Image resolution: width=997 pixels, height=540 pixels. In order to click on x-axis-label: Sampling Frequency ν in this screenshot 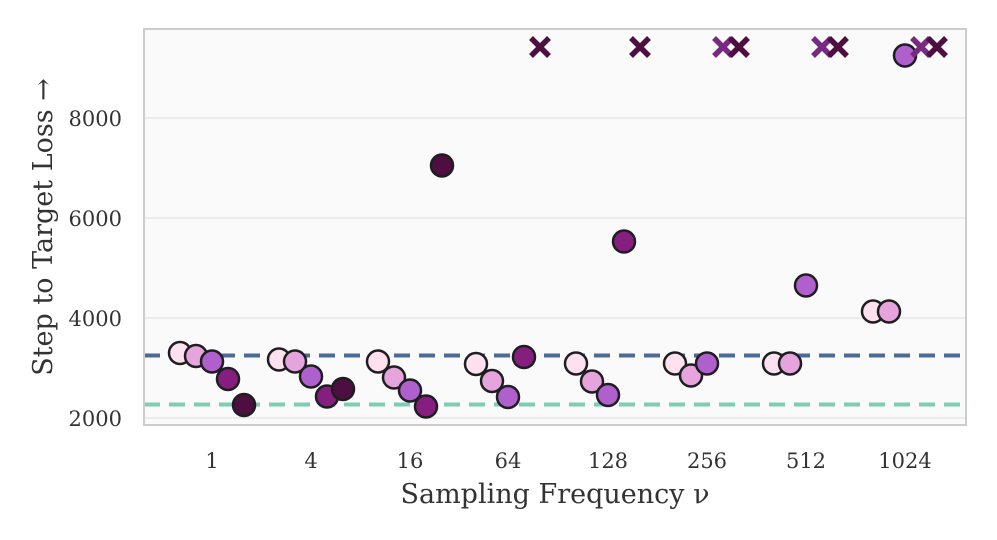, I will do `click(554, 494)`.